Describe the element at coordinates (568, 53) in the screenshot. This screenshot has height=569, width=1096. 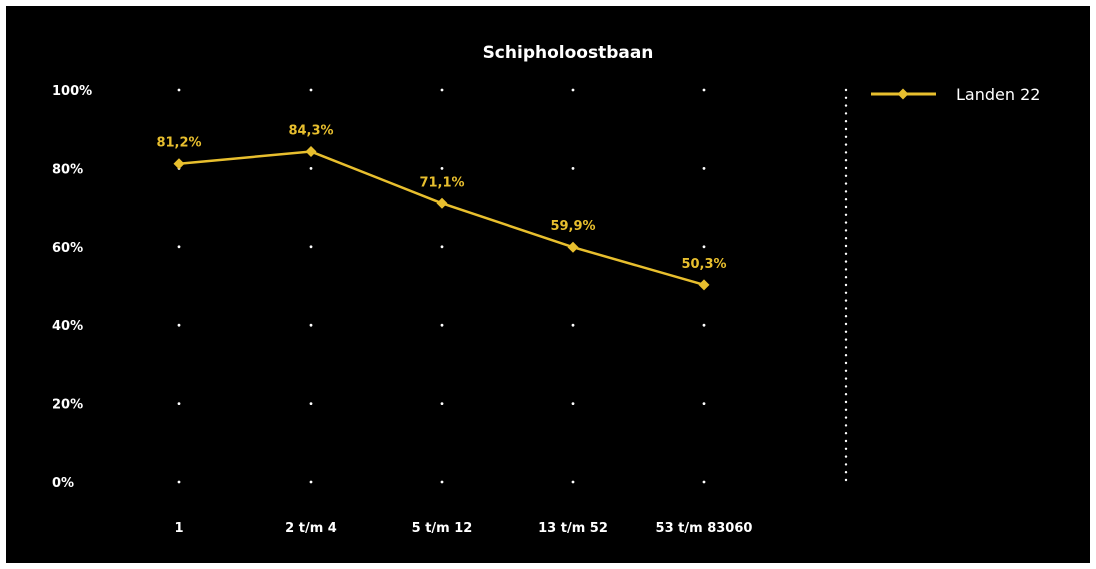
I see `chart-title: Schipholoostbaan` at that location.